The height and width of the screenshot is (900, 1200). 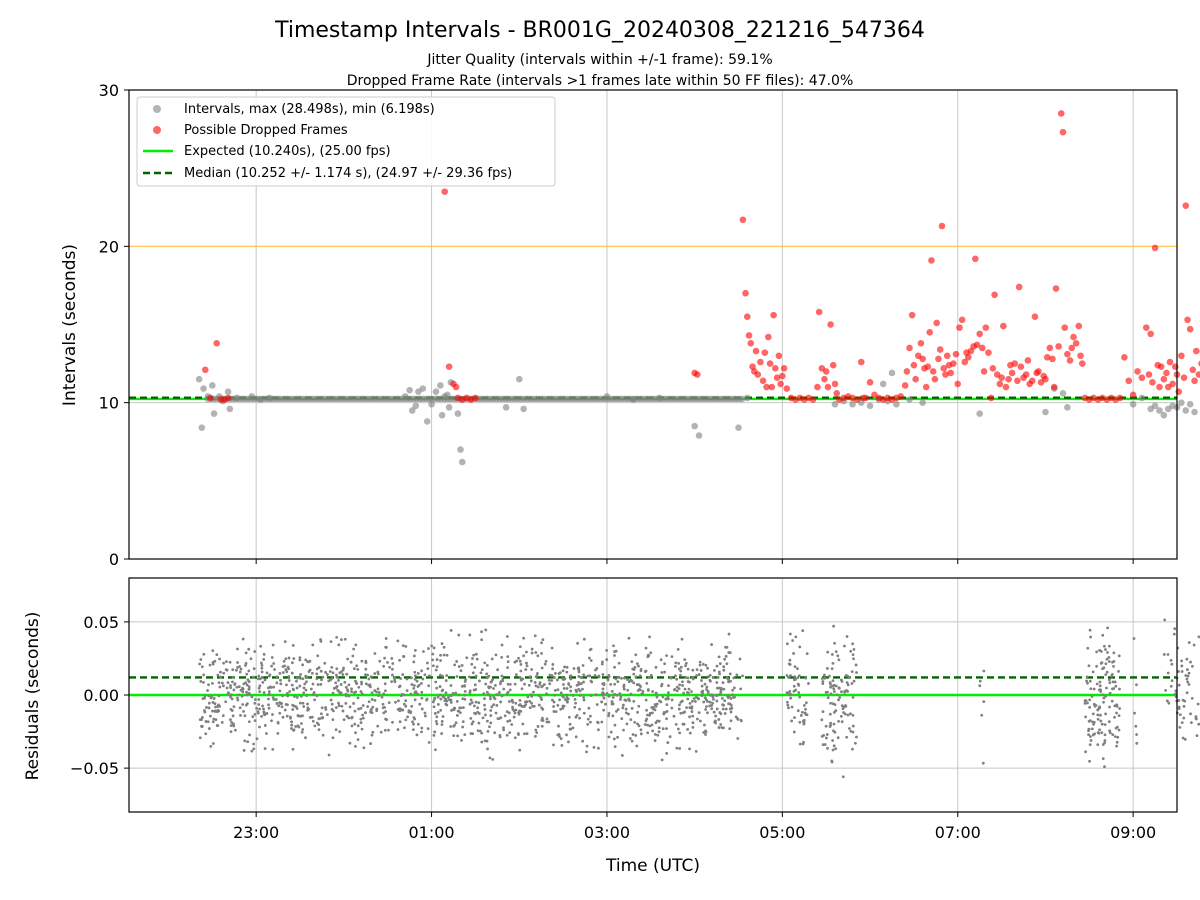 What do you see at coordinates (694, 827) in the screenshot?
I see `bottom-x-ticks: 23:00 01:00 03:00 05:00 07:00 09:00` at bounding box center [694, 827].